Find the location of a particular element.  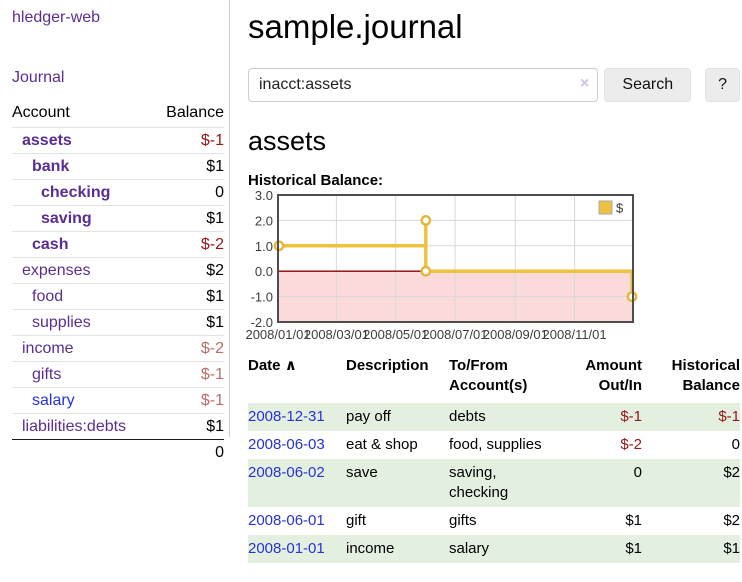

svg-text: 0.0 is located at coordinates (264, 271).